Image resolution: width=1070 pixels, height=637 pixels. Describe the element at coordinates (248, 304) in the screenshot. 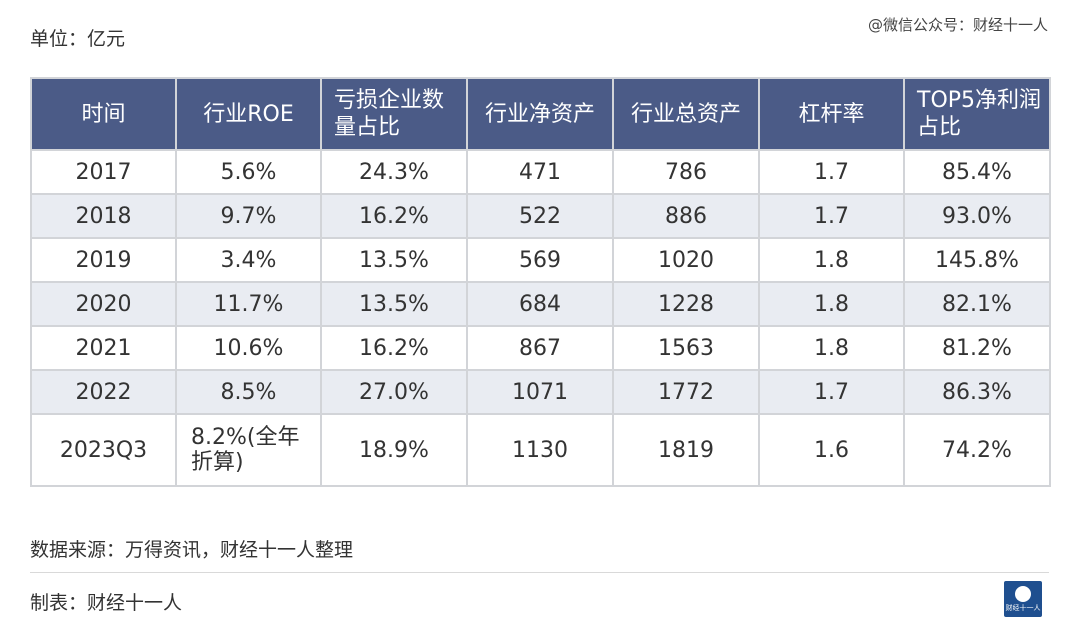

I see `cell-roe: 11.7%` at that location.